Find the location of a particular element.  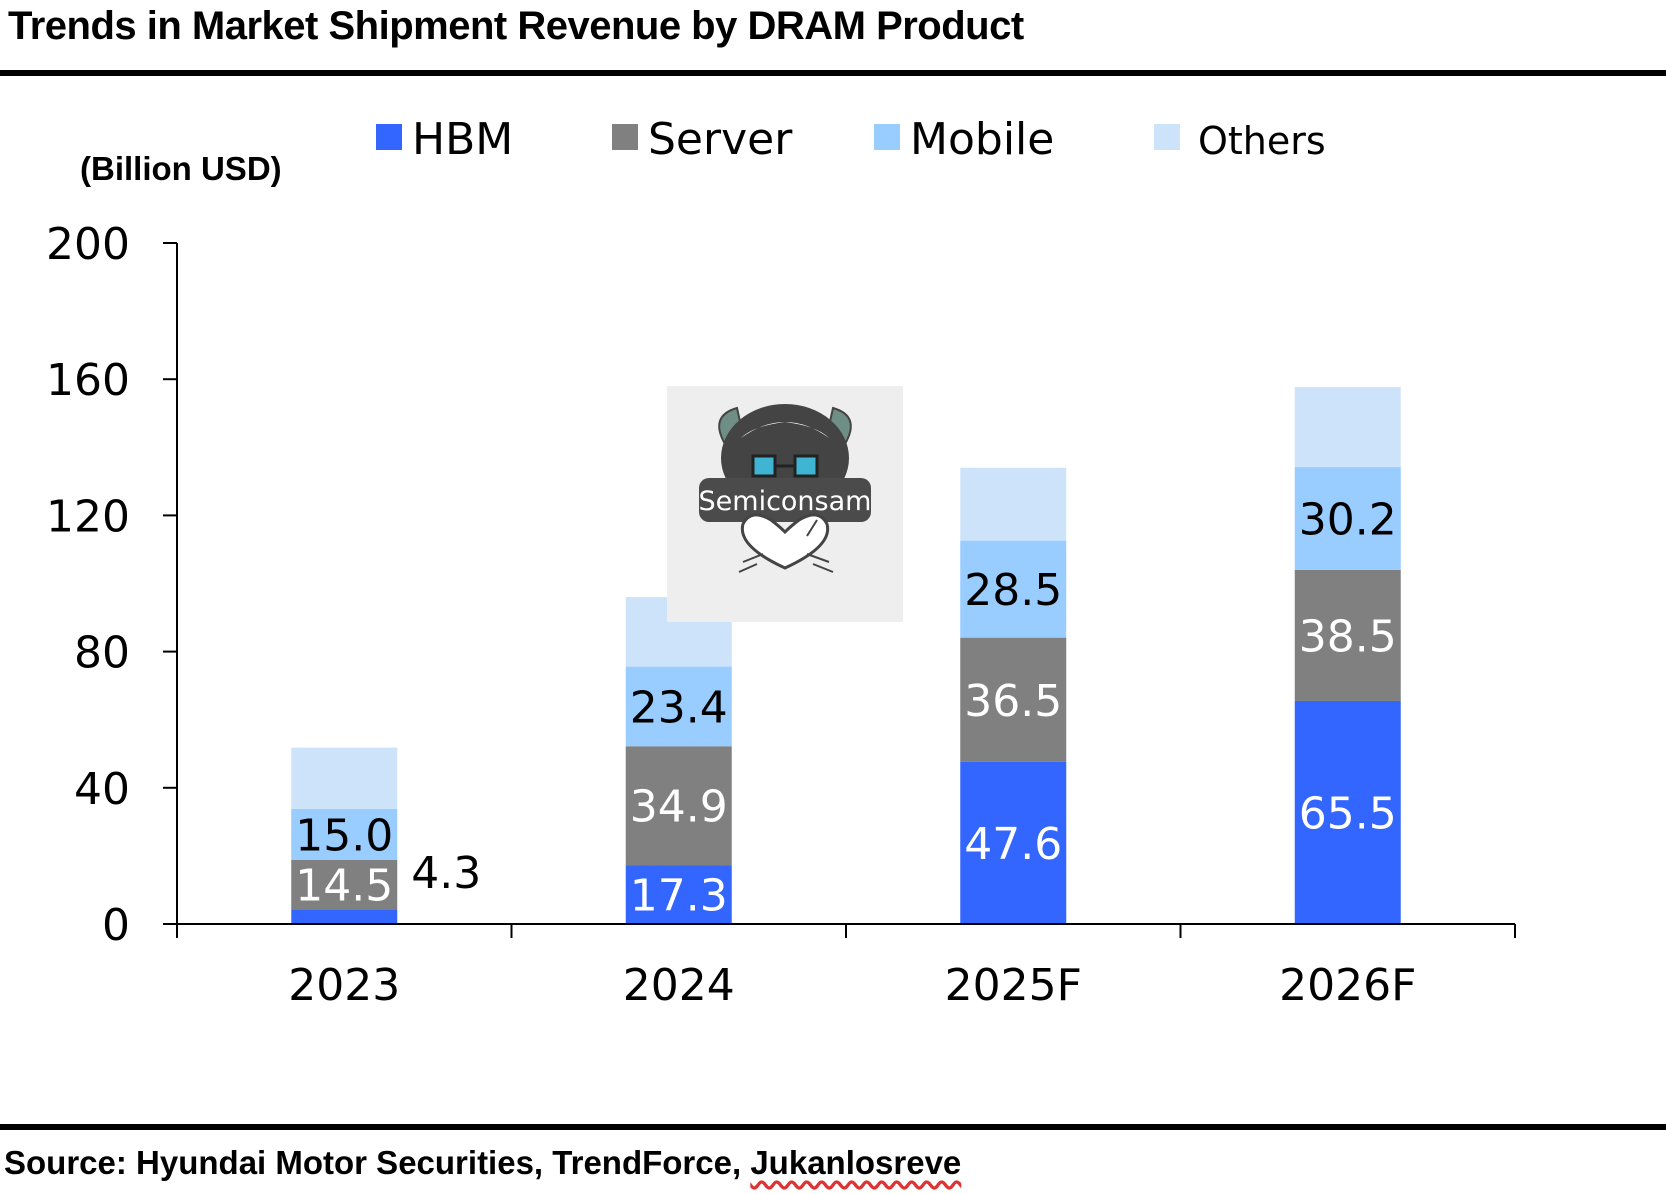

legend-swatch-mobile is located at coordinates (887, 137).